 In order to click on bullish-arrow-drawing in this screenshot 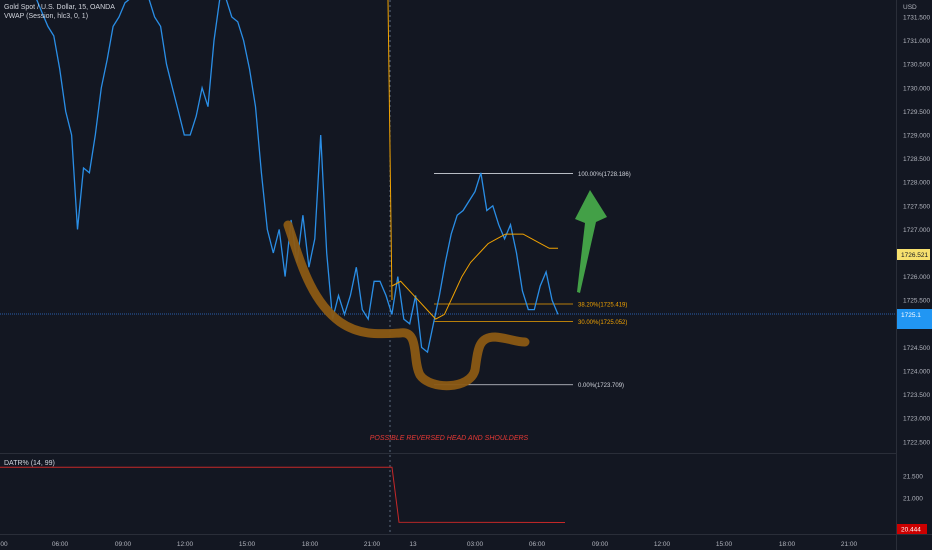, I will do `click(591, 241)`.